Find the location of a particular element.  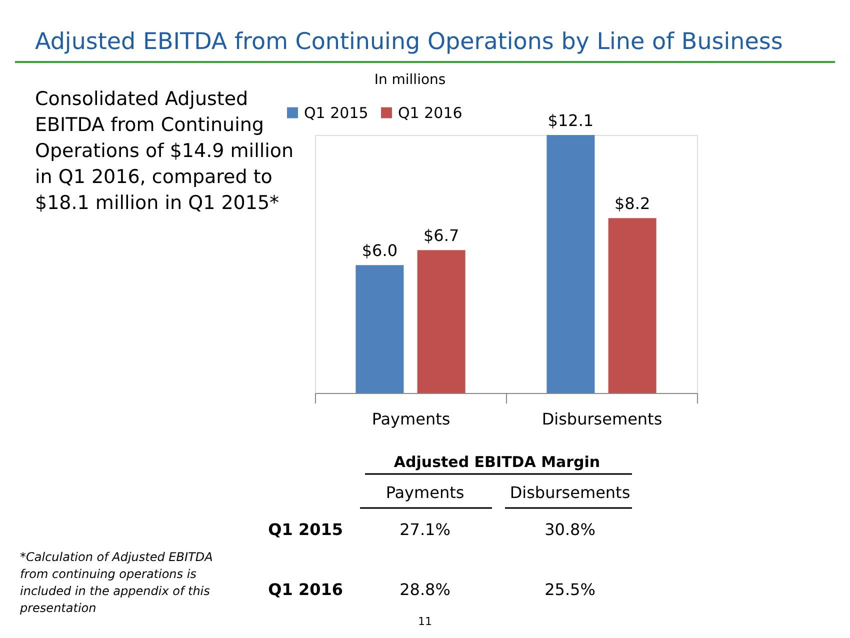

chart-subtitle: In millions is located at coordinates (410, 80).